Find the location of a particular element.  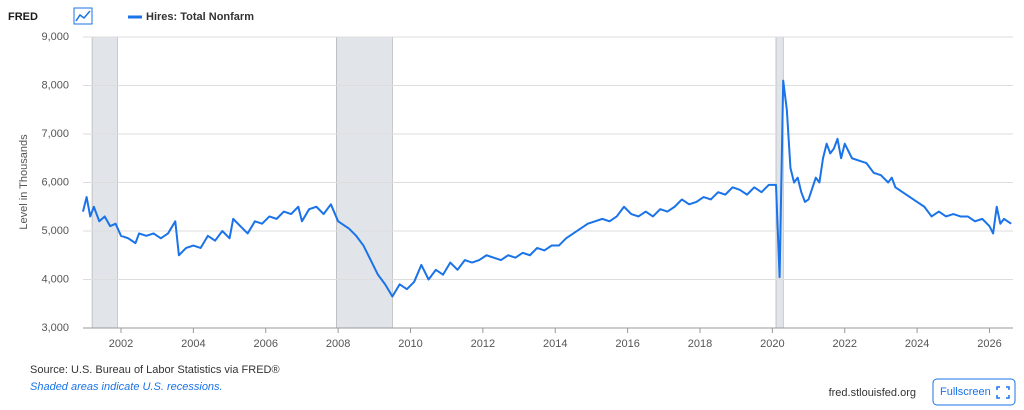

y-tick-label: 3,000 is located at coordinates (55, 328).